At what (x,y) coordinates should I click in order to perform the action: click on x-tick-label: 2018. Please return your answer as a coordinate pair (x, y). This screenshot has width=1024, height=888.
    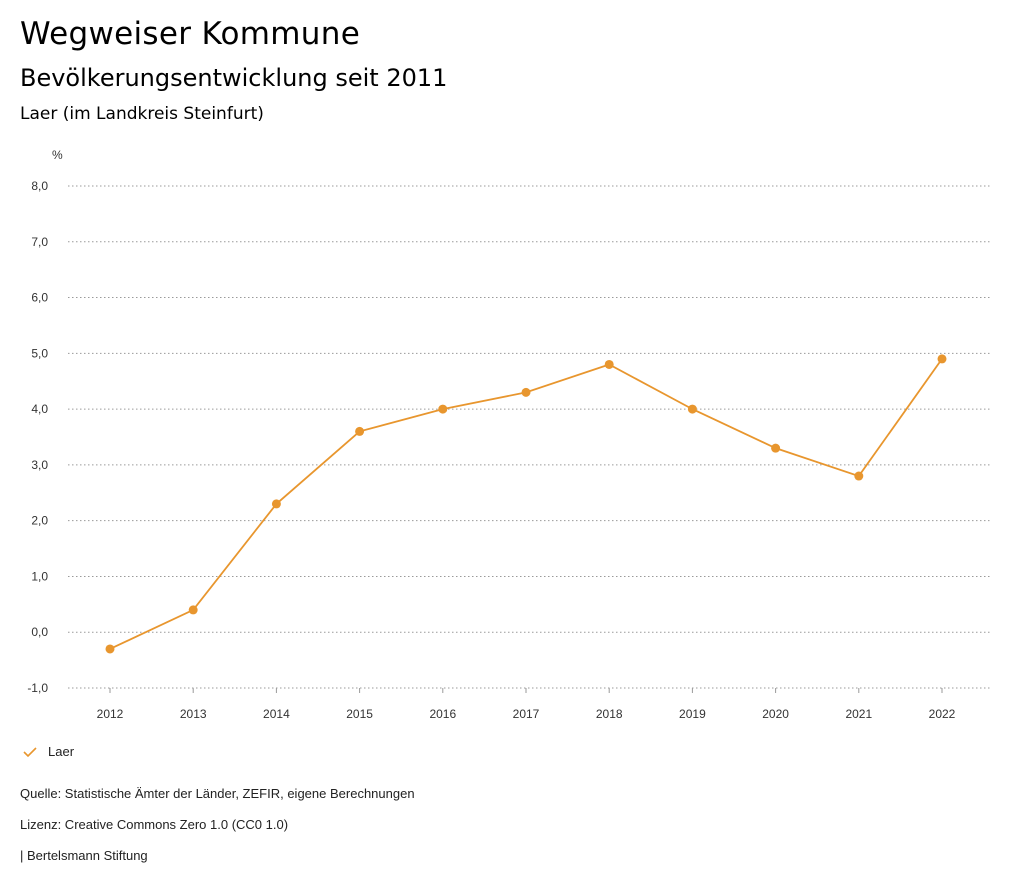
    Looking at the image, I should click on (609, 714).